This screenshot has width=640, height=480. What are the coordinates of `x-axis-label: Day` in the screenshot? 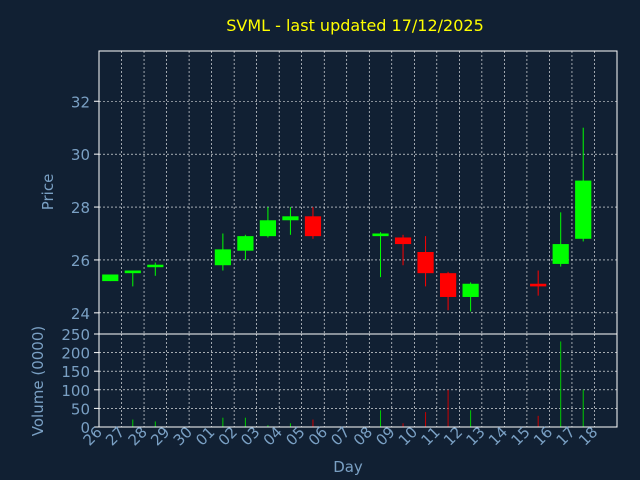 It's located at (348, 467).